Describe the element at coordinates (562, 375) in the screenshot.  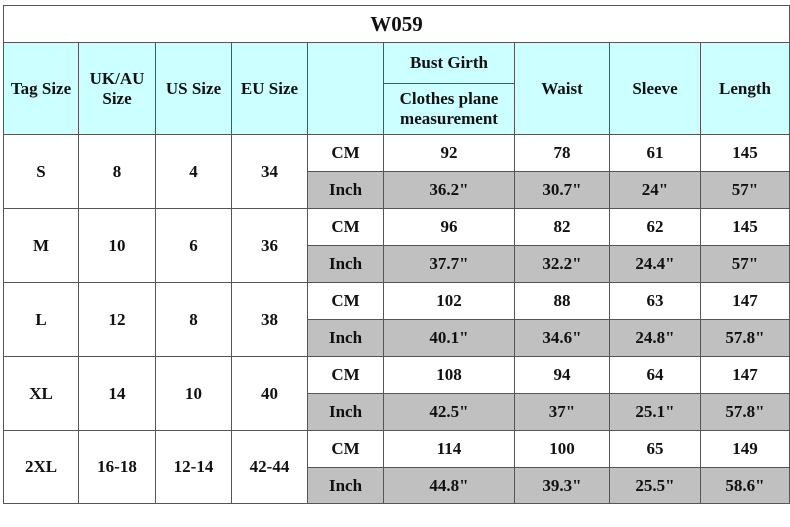
I see `waist-cm-cell: 94` at that location.